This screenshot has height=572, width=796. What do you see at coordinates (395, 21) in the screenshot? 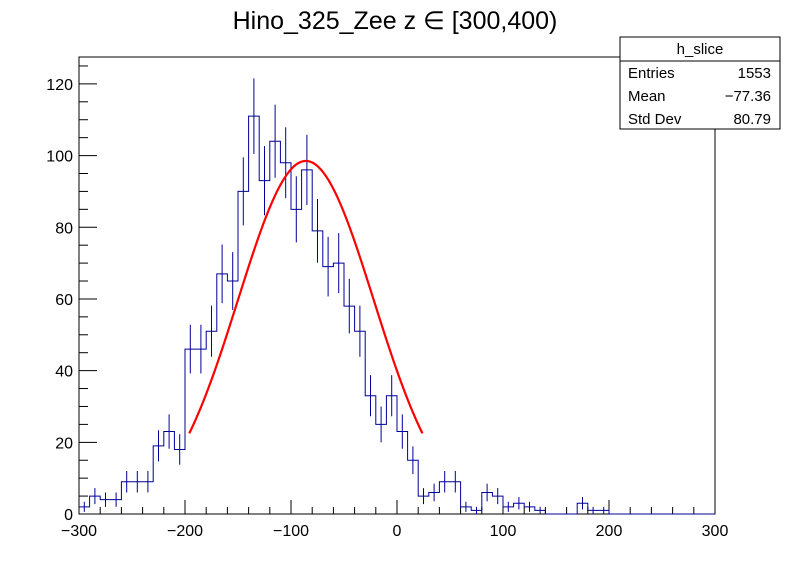
I see `chart-title: Hino_325_Zee z ∈ [300,400)` at bounding box center [395, 21].